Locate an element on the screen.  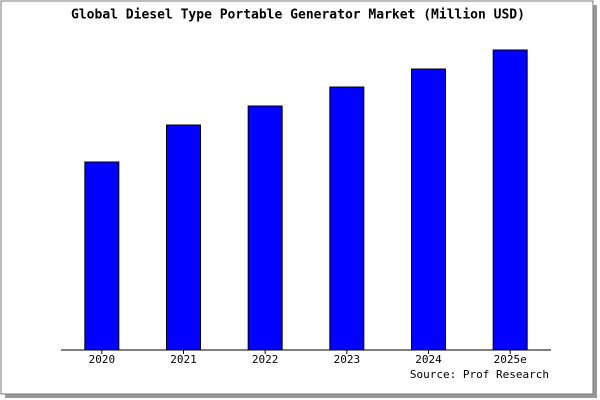
x-tick-label: 2023 is located at coordinates (347, 359).